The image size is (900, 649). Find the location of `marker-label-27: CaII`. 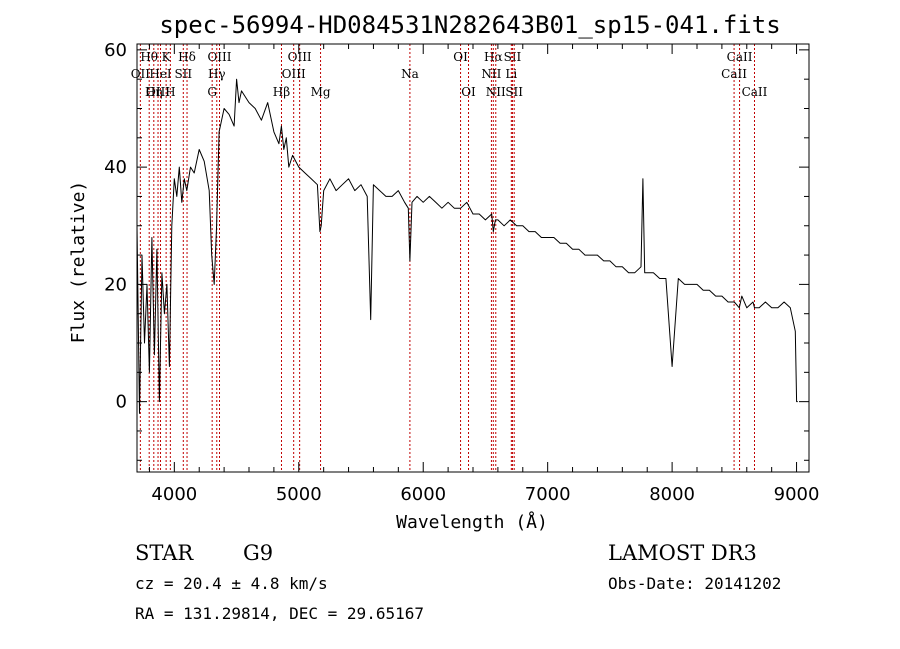

marker-label-27: CaII is located at coordinates (755, 92).